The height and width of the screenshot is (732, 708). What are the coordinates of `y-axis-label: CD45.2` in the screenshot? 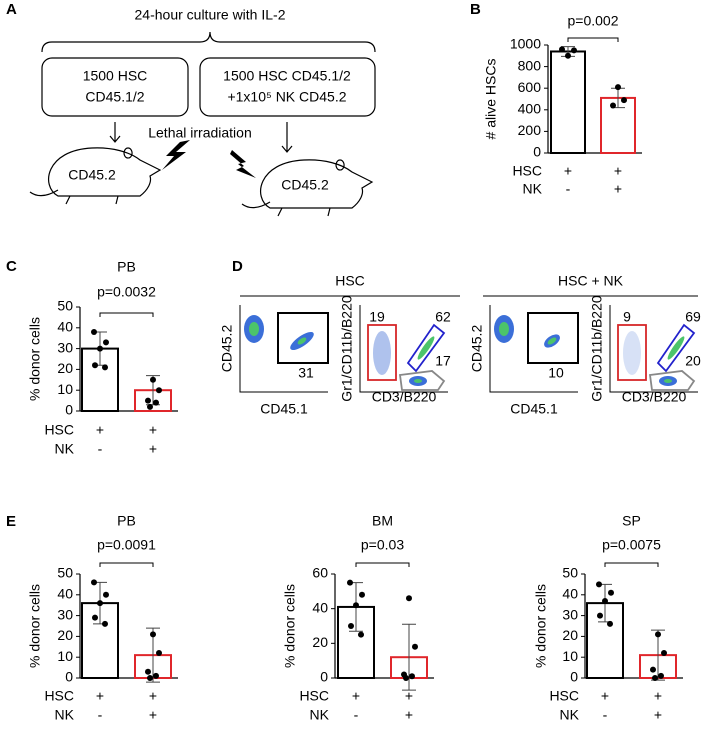 It's located at (477, 349).